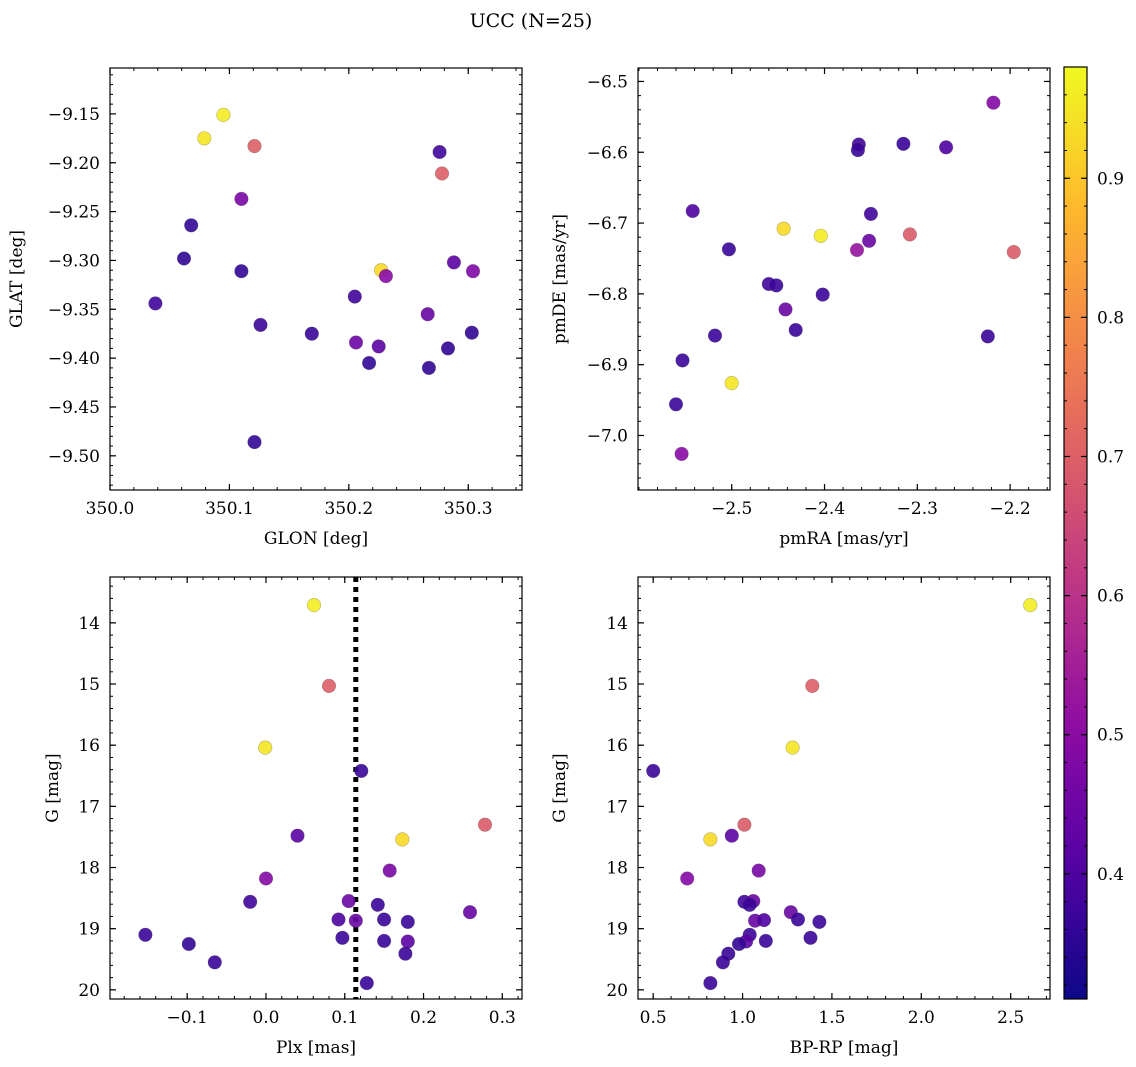 Image resolution: width=1136 pixels, height=1067 pixels. I want to click on x-tick-label: −2.5, so click(731, 509).